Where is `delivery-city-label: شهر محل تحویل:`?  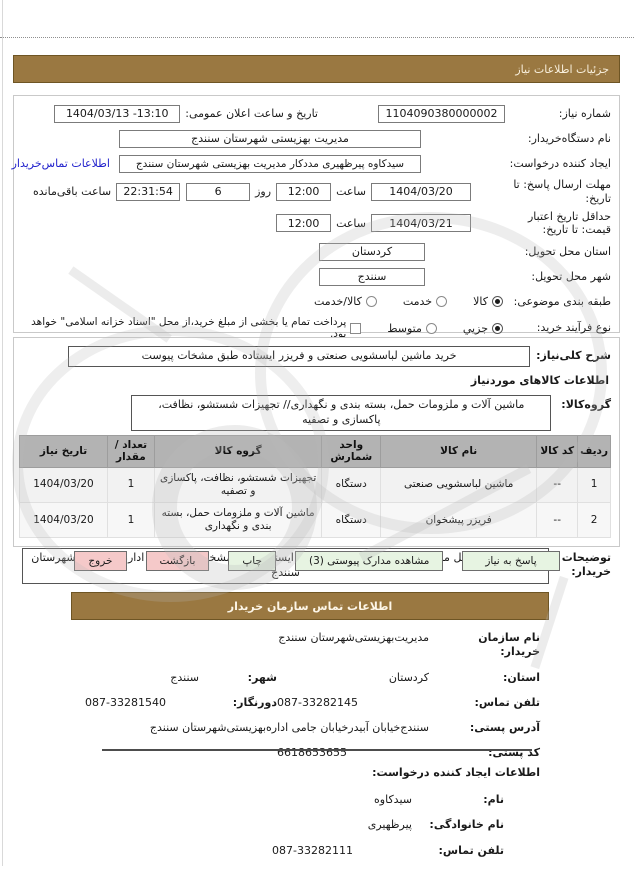
delivery-city-label: شهر محل تحویل: is located at coordinates (571, 276).